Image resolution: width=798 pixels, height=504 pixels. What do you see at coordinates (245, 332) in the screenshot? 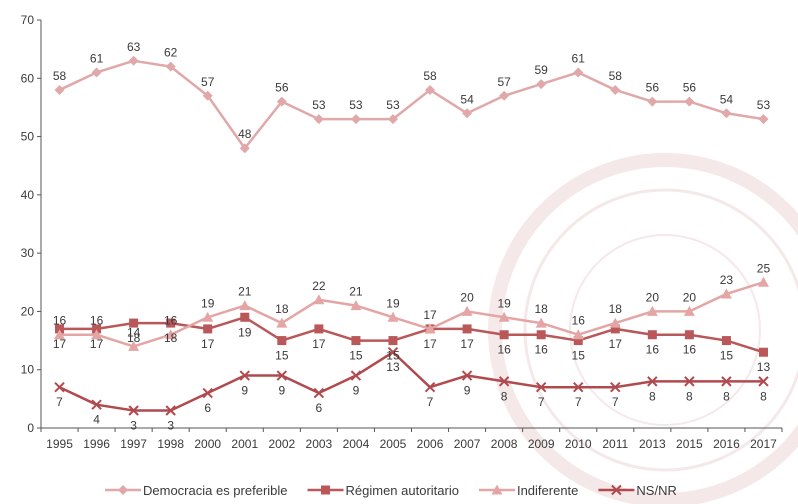
I see `data-label-regimen-autoritario: 19` at bounding box center [245, 332].